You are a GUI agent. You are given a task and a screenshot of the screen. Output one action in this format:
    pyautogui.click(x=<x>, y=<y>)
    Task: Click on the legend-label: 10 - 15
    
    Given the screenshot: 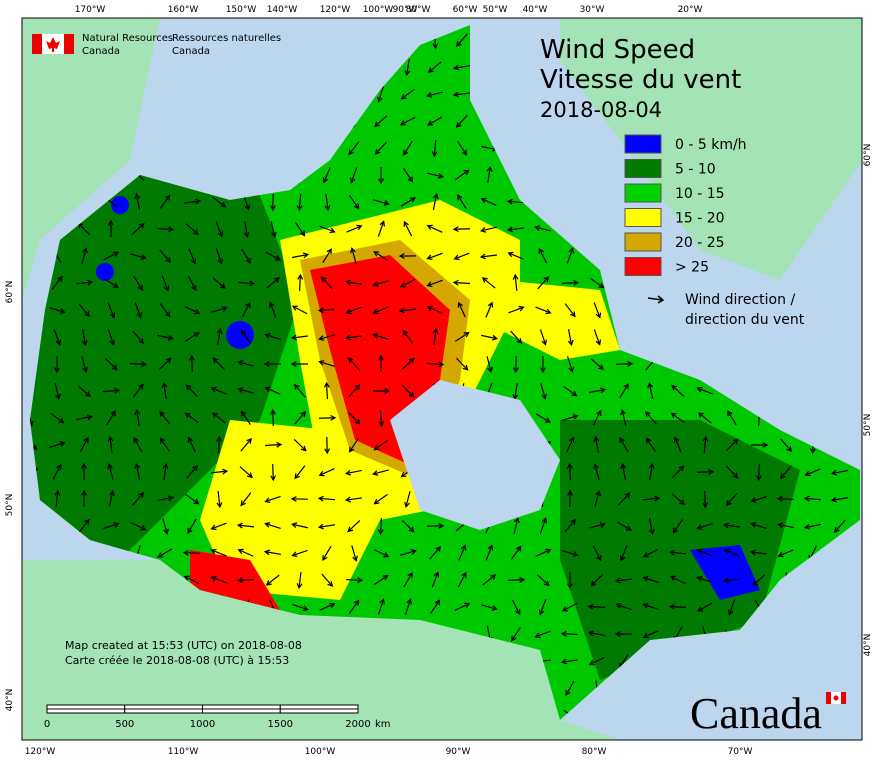 What is the action you would take?
    pyautogui.click(x=700, y=194)
    